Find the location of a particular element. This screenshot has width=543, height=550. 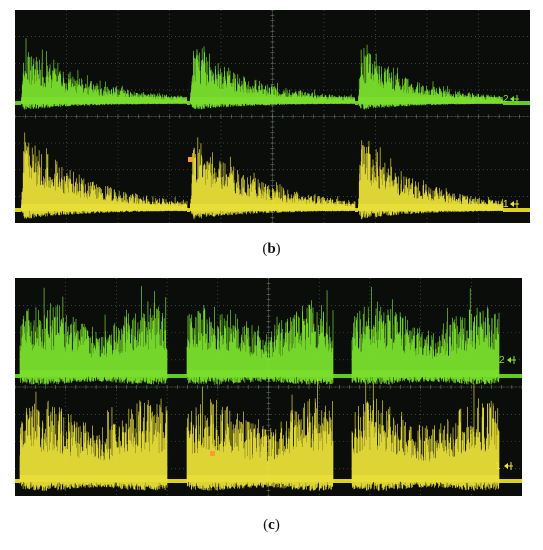

caption-letter-b: b is located at coordinates (271, 249).